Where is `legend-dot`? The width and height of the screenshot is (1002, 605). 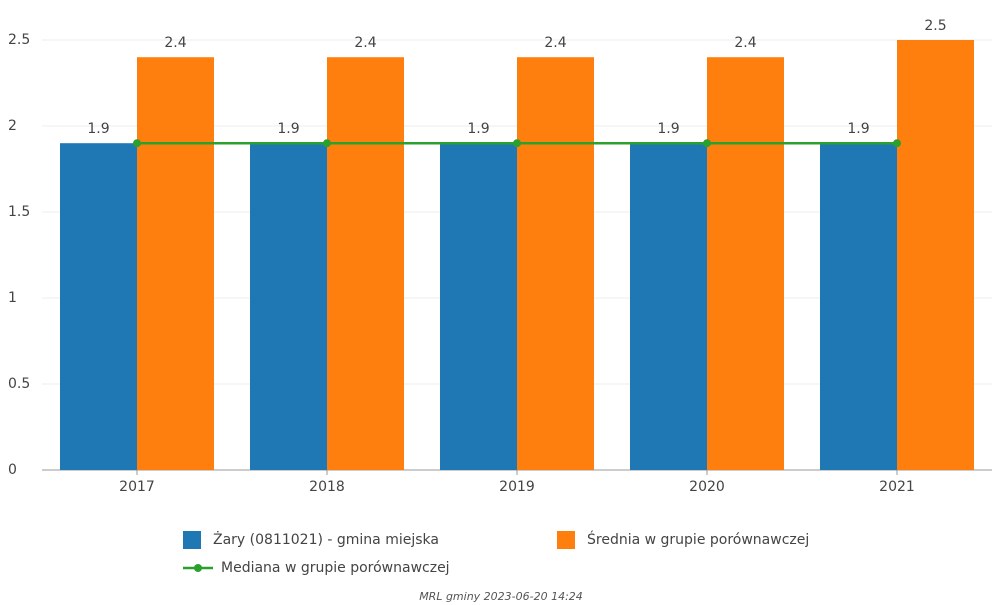 legend-dot is located at coordinates (198, 568).